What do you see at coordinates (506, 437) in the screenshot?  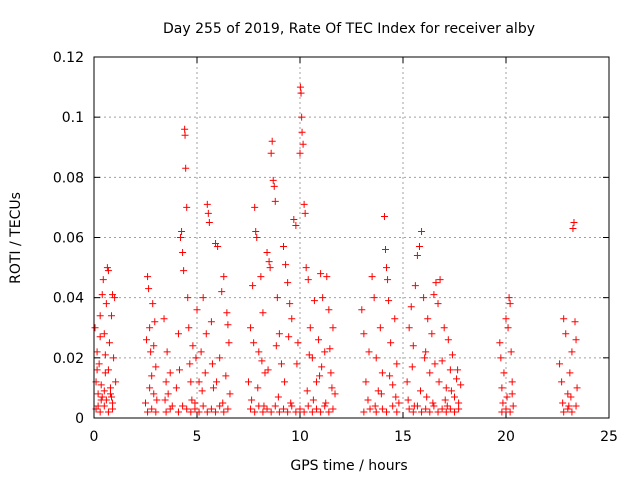 I see `x-tick-label: 20` at bounding box center [506, 437].